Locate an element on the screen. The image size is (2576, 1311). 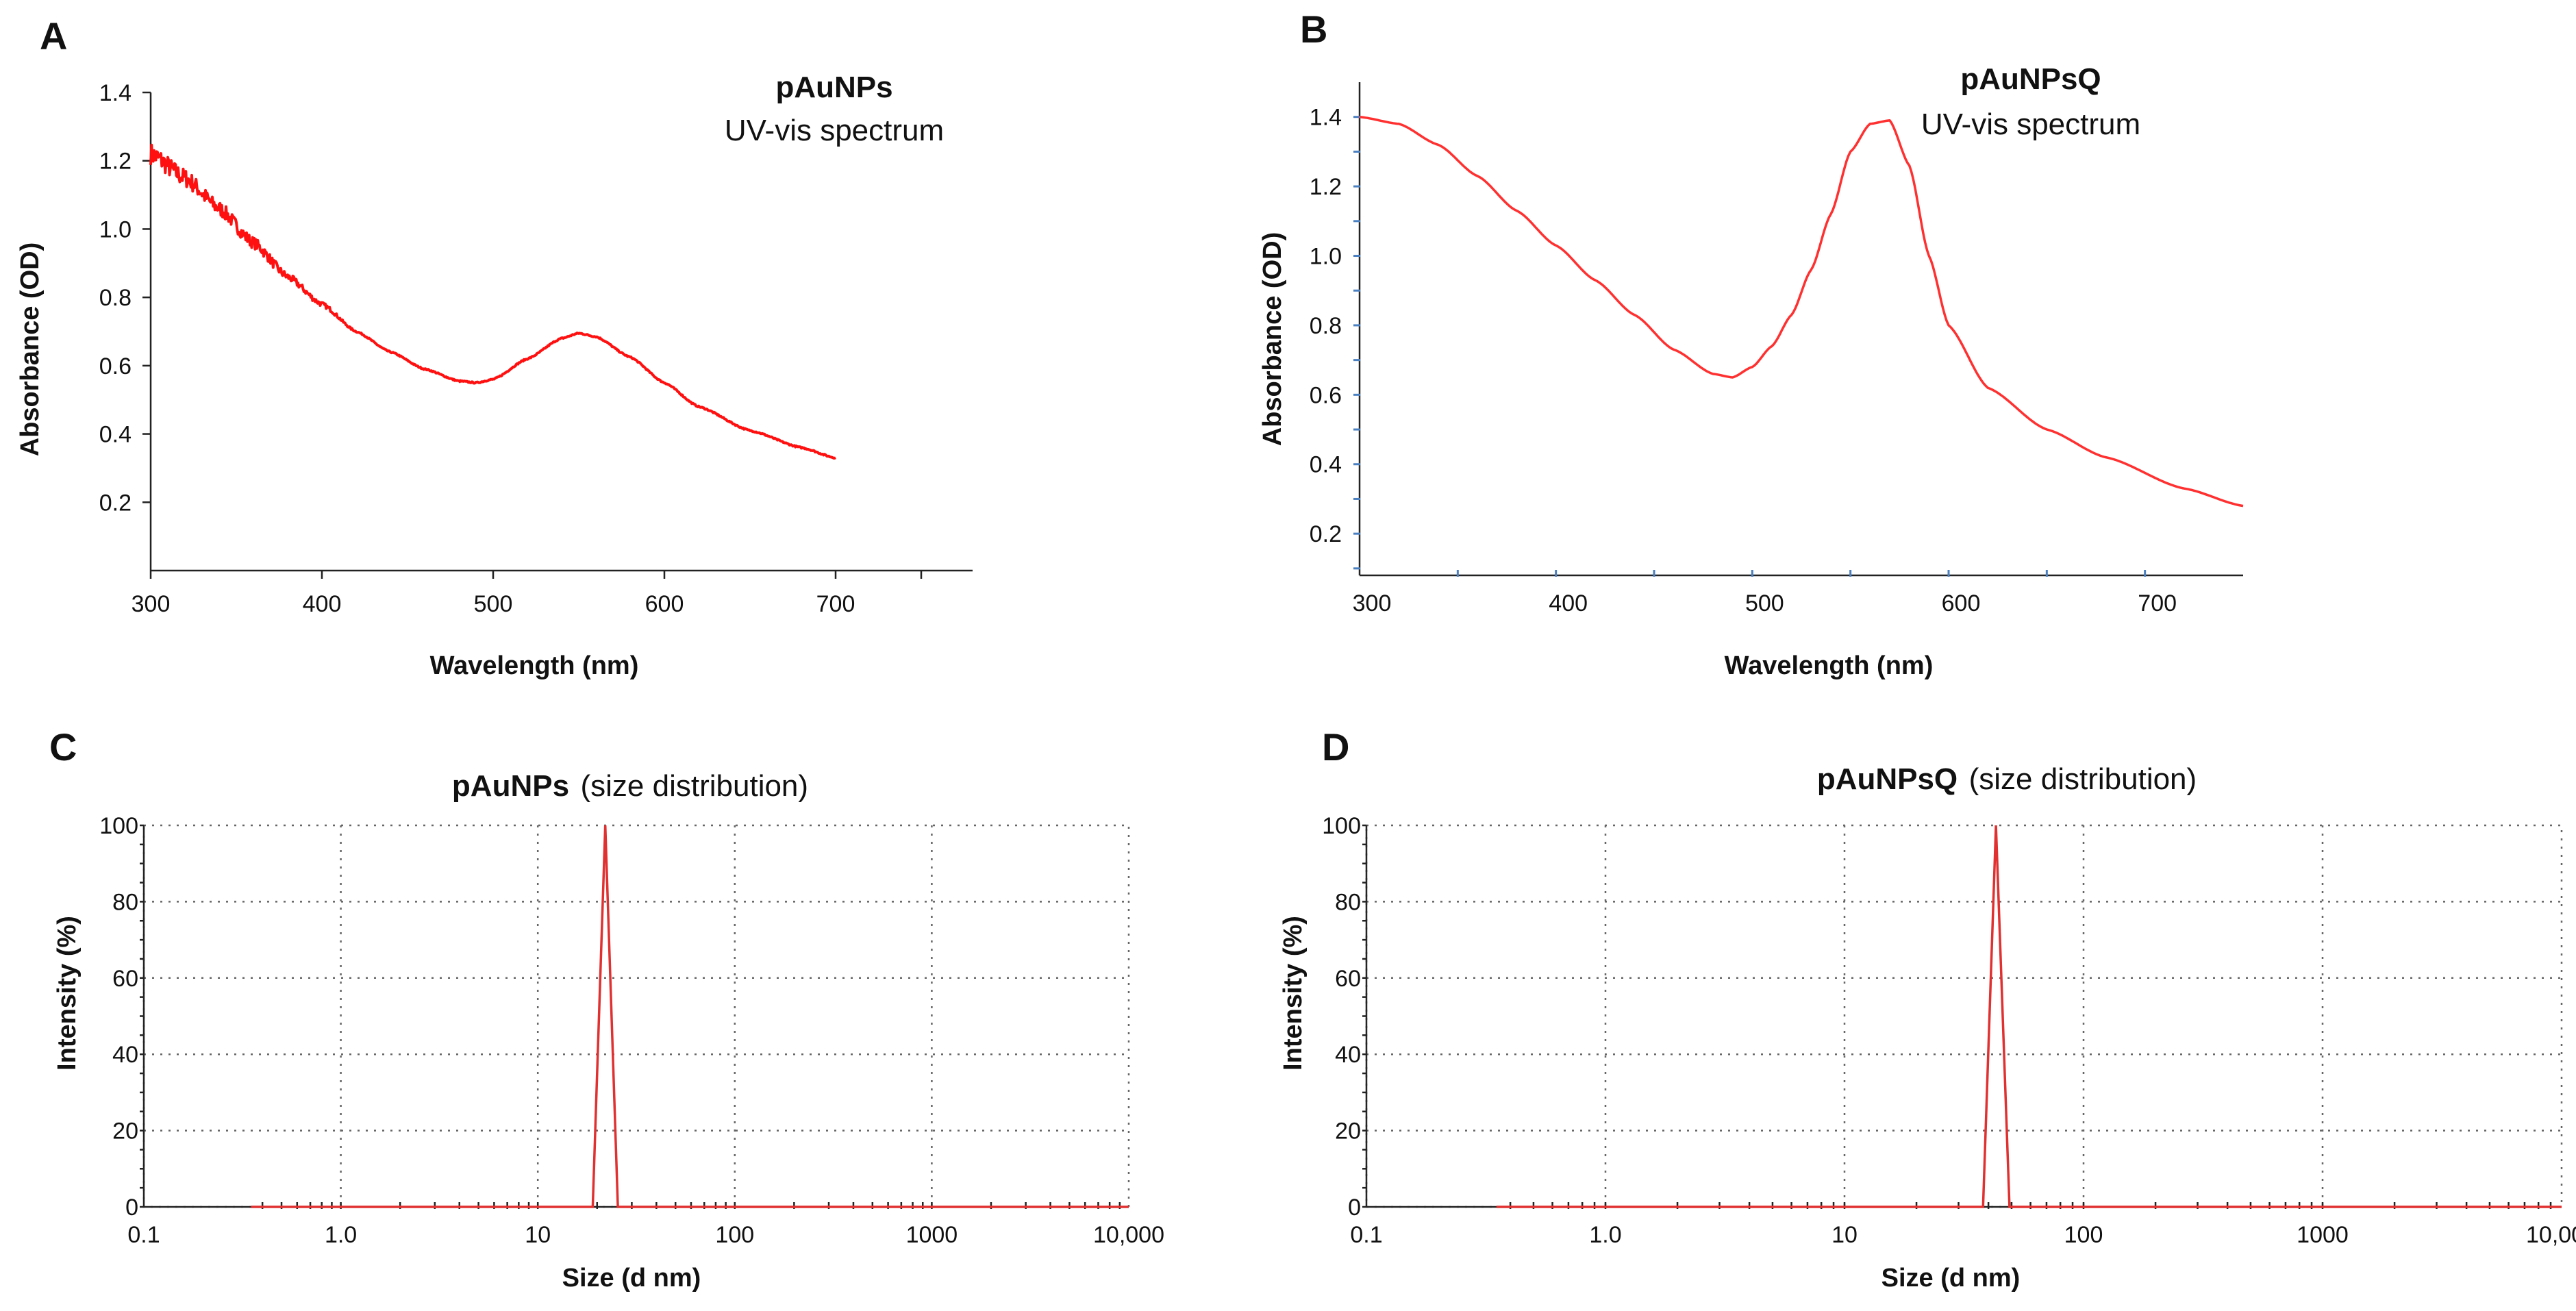
chart-c-y-tick-label: 20 is located at coordinates (125, 1132).